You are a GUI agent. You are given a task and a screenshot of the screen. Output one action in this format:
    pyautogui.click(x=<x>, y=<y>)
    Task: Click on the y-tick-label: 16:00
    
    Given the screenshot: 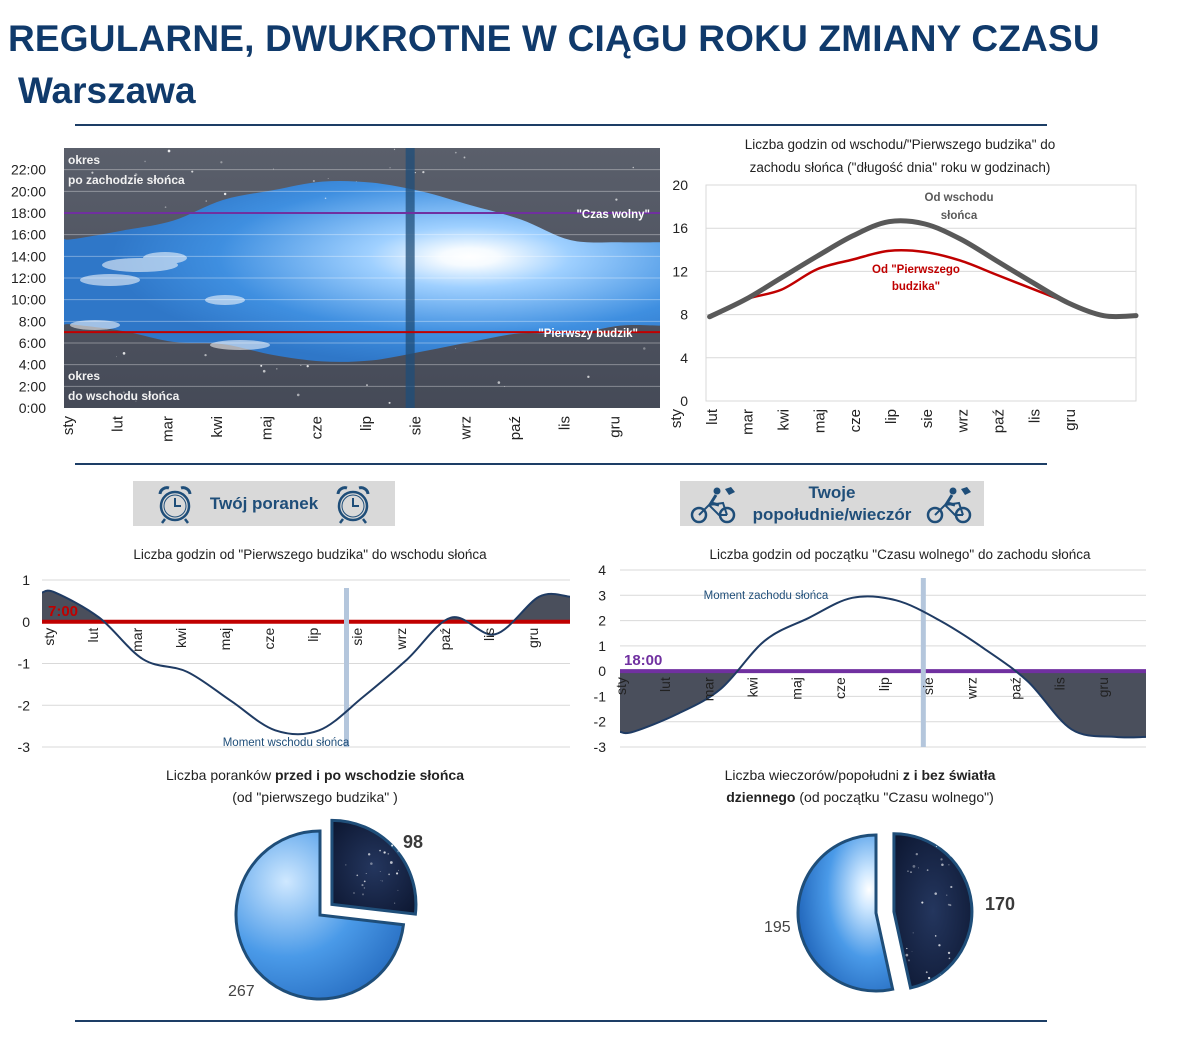 What is the action you would take?
    pyautogui.click(x=28, y=235)
    